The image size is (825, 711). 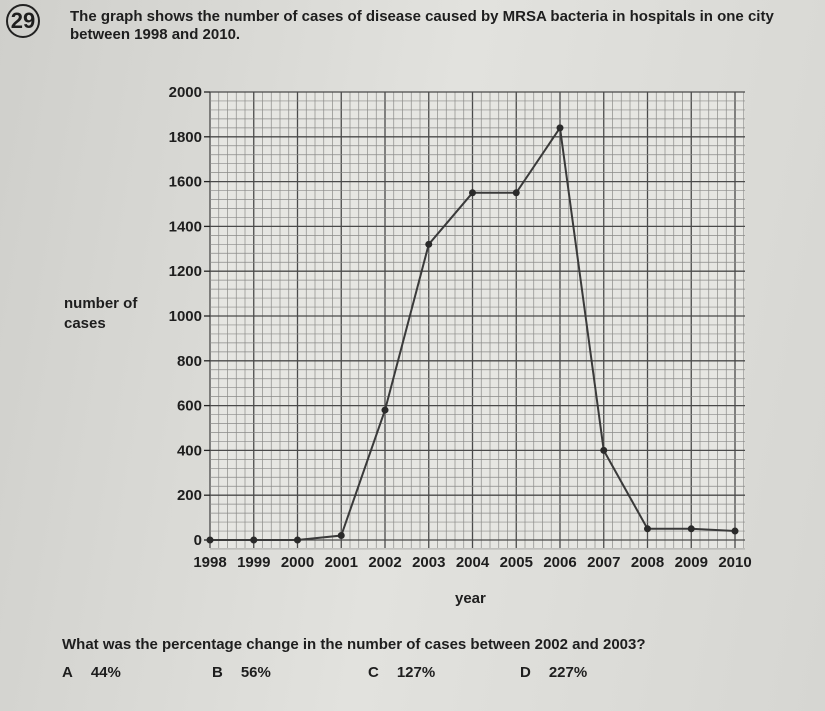 I want to click on x-tick-label: 2003, so click(x=428, y=562).